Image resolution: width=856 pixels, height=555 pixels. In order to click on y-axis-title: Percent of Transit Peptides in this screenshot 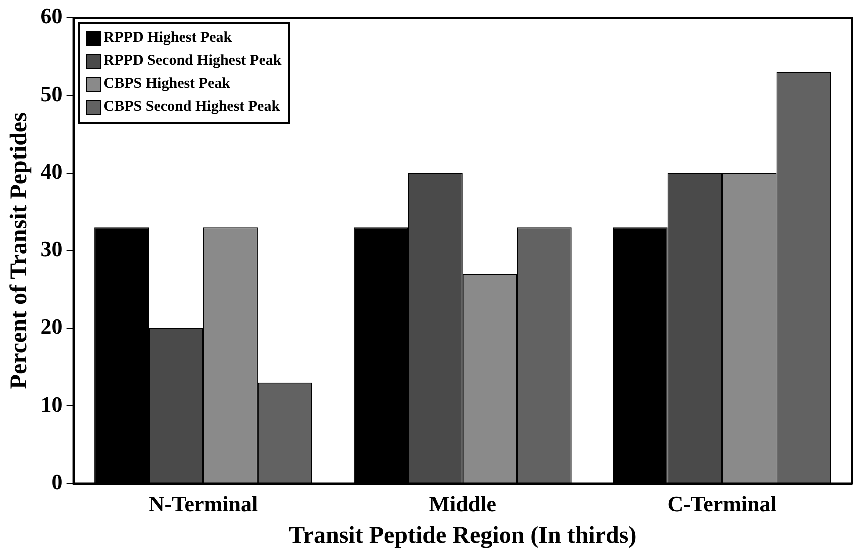, I will do `click(19, 251)`.